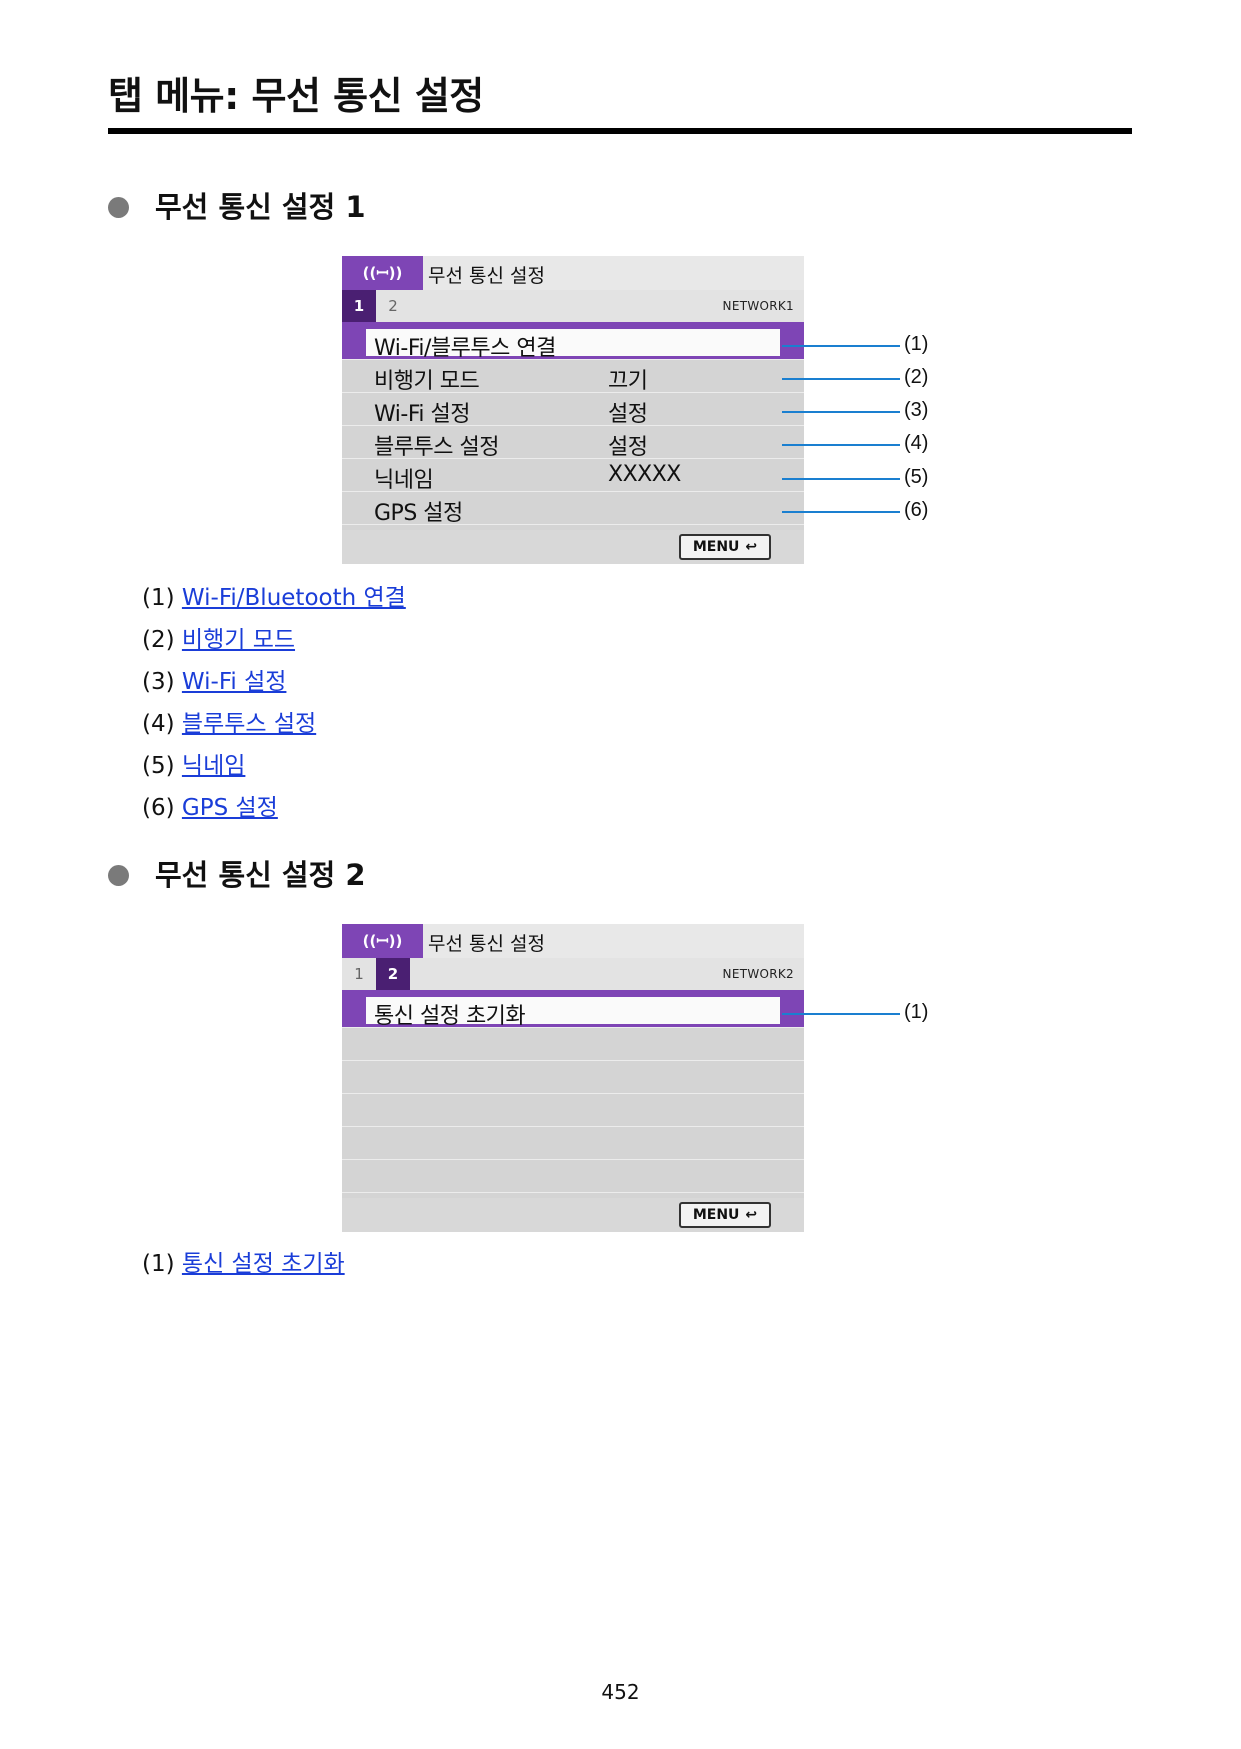  I want to click on legend-item: (2) 비행기 모드, so click(274, 640).